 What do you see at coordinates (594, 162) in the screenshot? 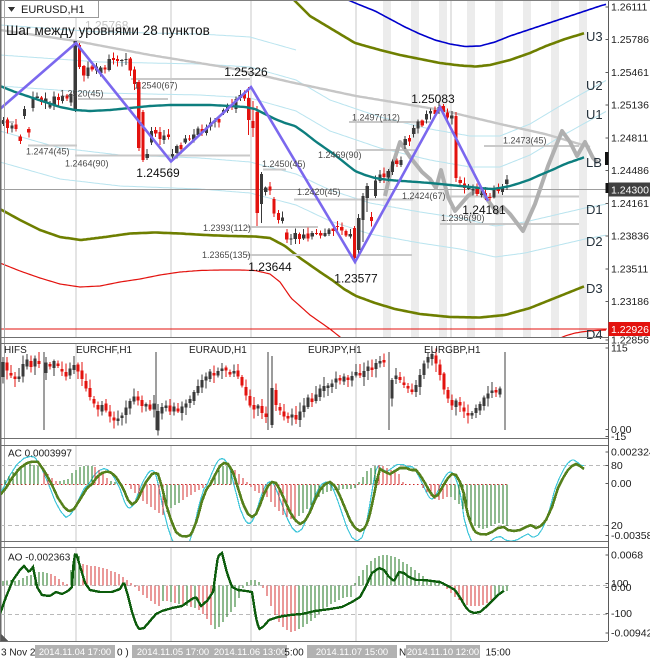
I see `svg-text: LB` at bounding box center [594, 162].